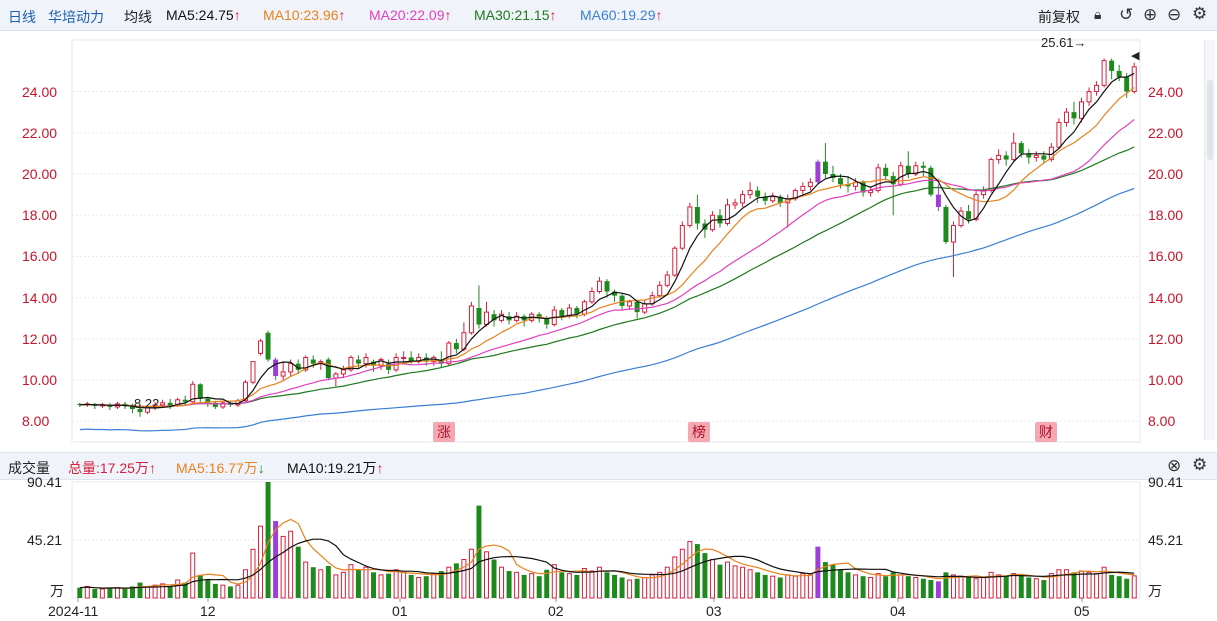 This screenshot has height=621, width=1217. I want to click on gear-icon: ⚙, so click(1200, 13).